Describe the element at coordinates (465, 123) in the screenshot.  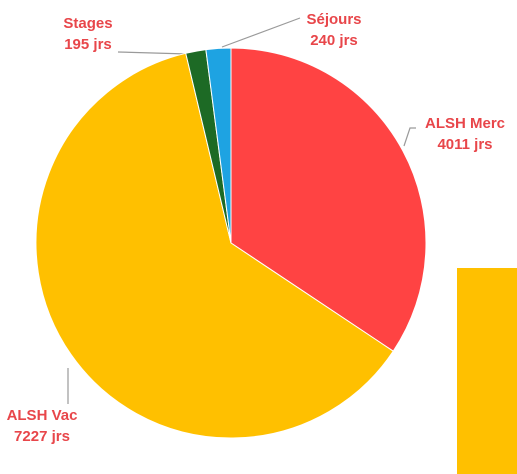
I see `data-label-name: ALSH Merc` at that location.